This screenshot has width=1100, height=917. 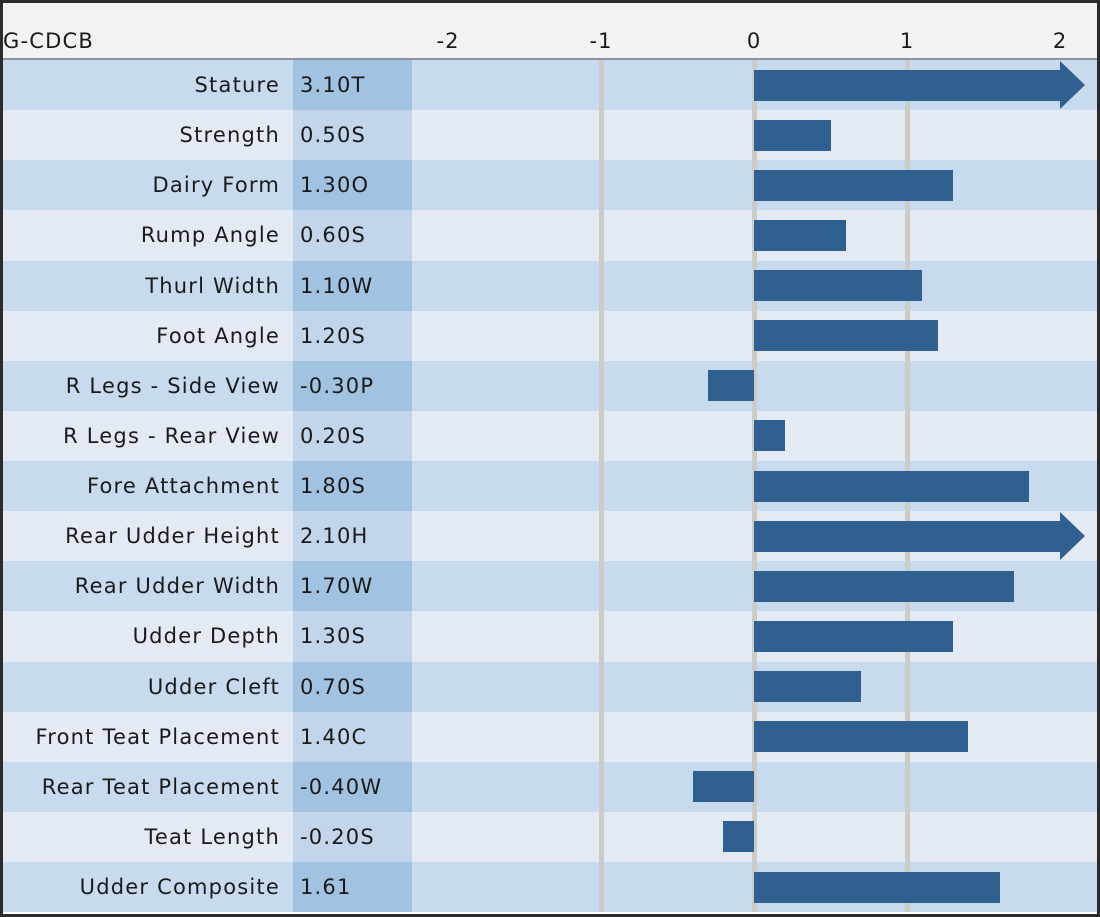 What do you see at coordinates (352, 536) in the screenshot?
I see `trait-value: 2.10H` at bounding box center [352, 536].